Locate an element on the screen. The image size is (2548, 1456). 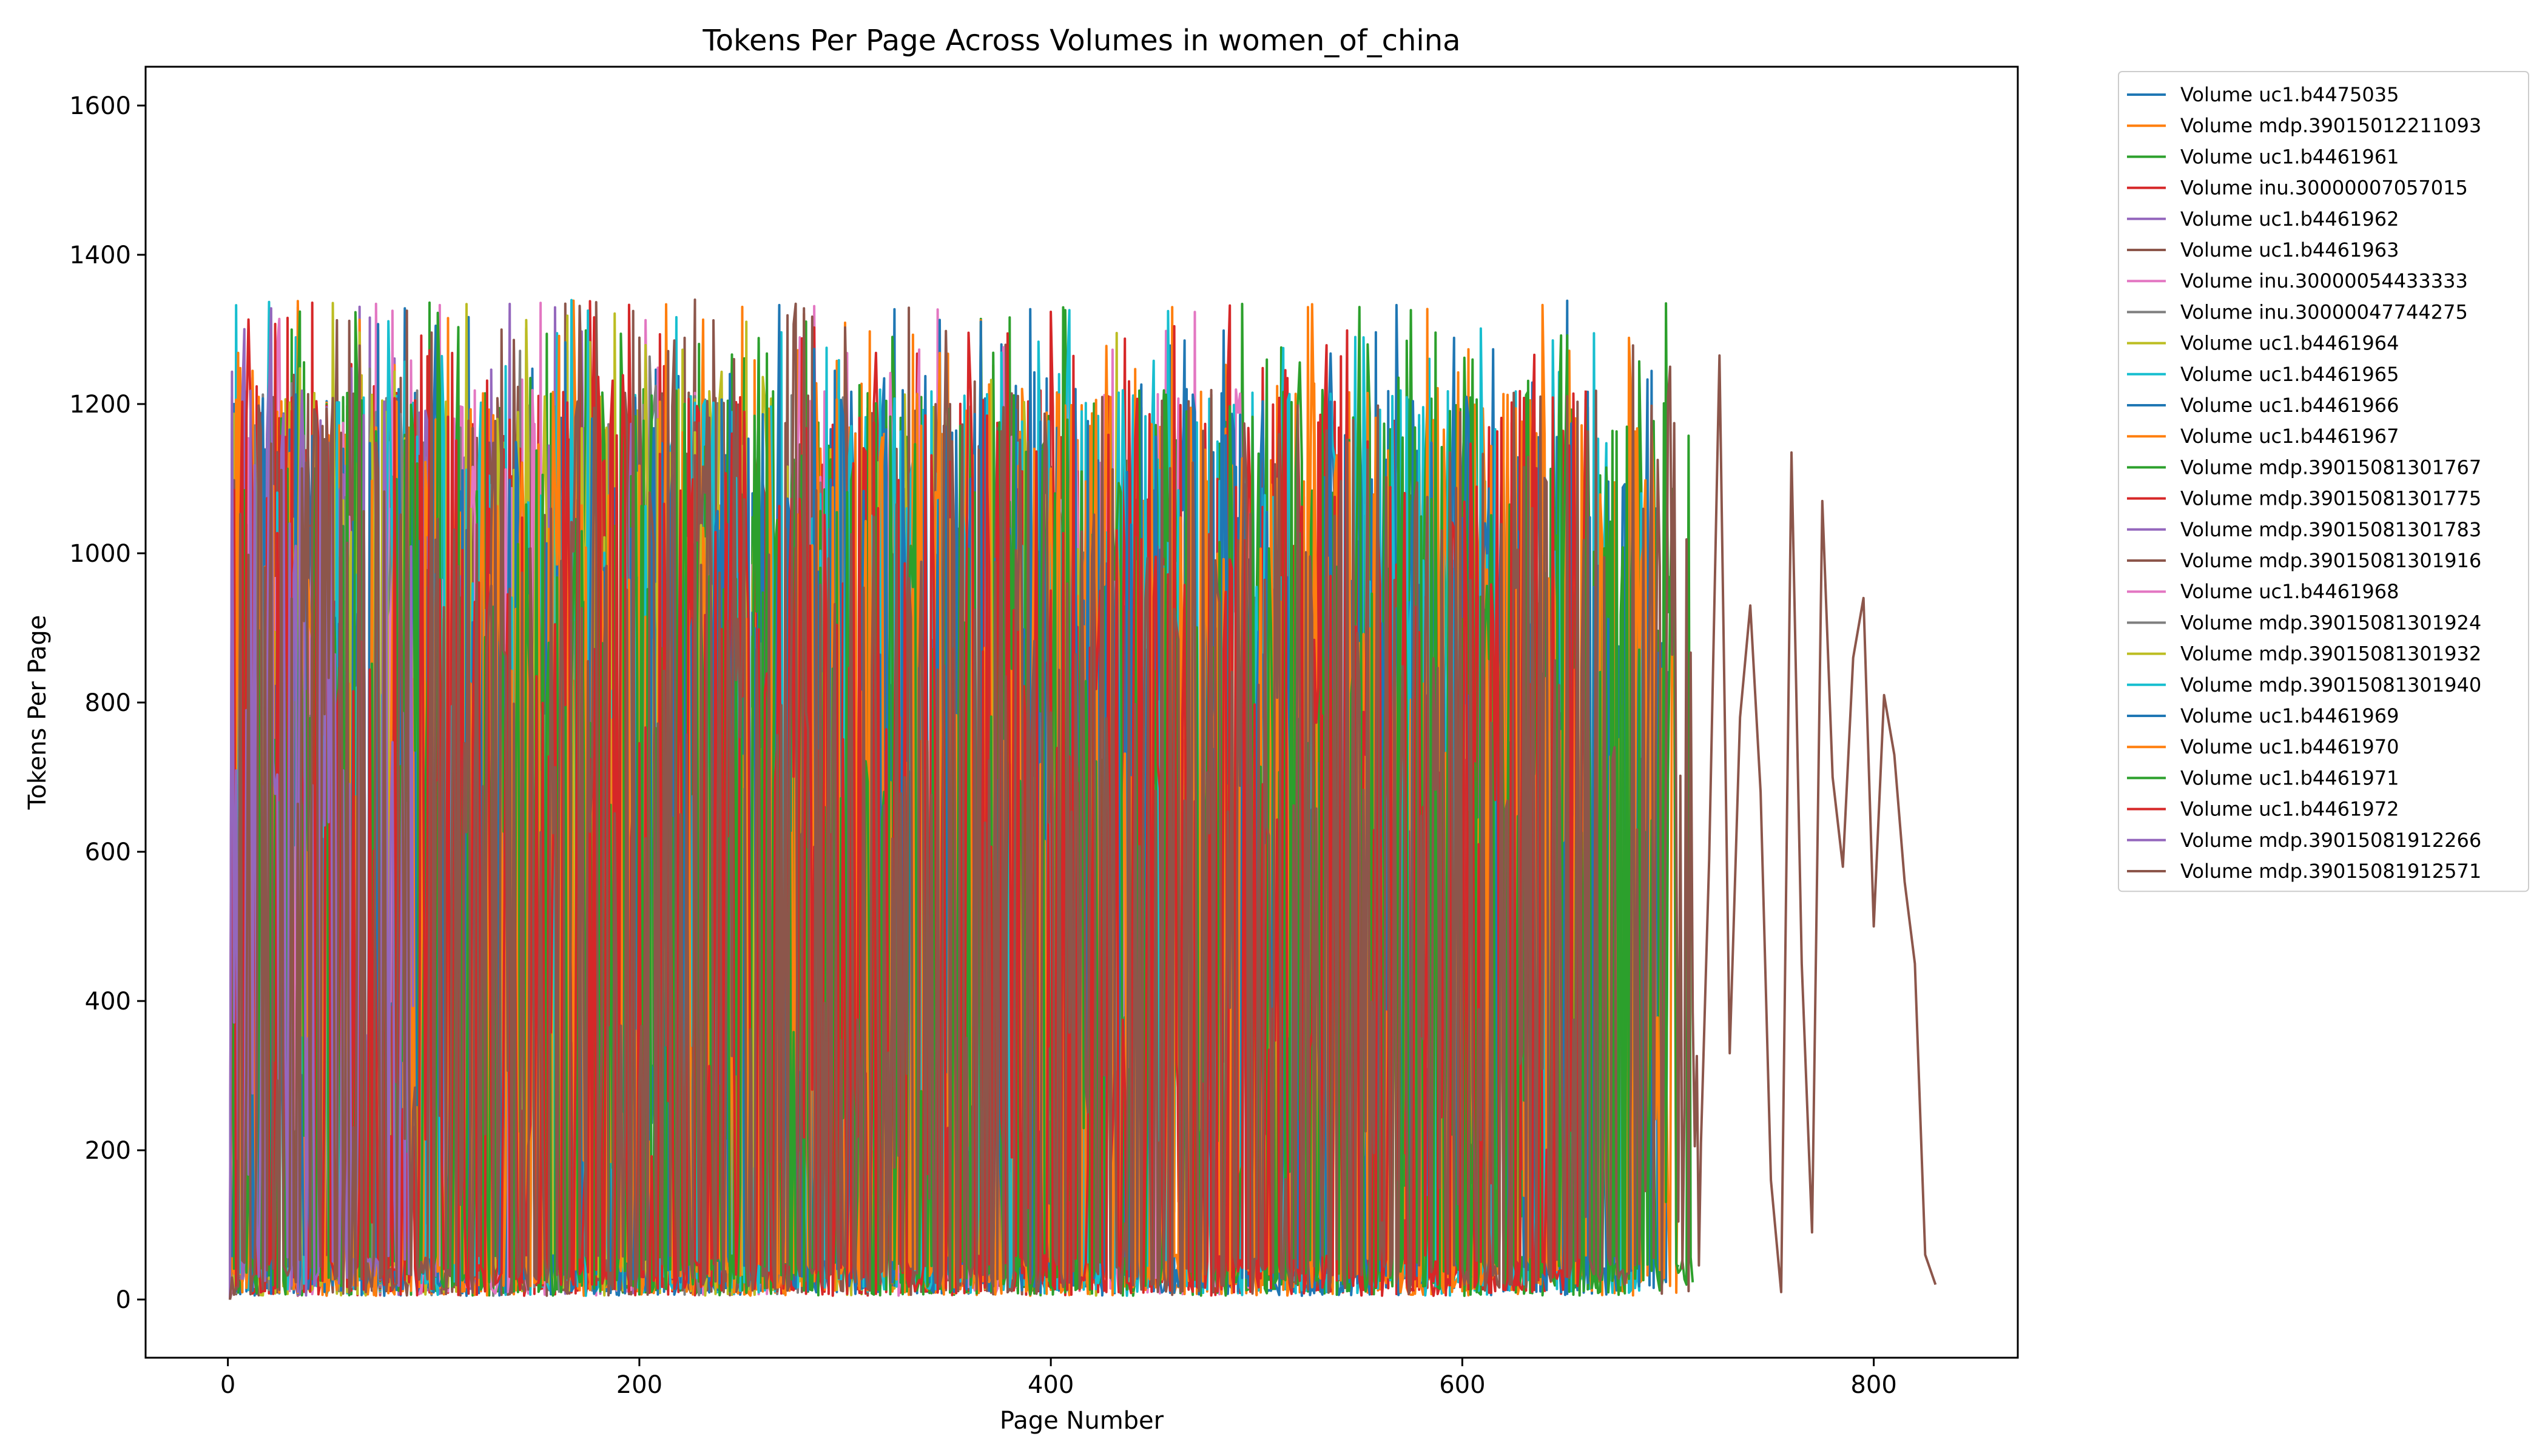
legend-label: Volume mdp.39015081301767 is located at coordinates (2330, 467).